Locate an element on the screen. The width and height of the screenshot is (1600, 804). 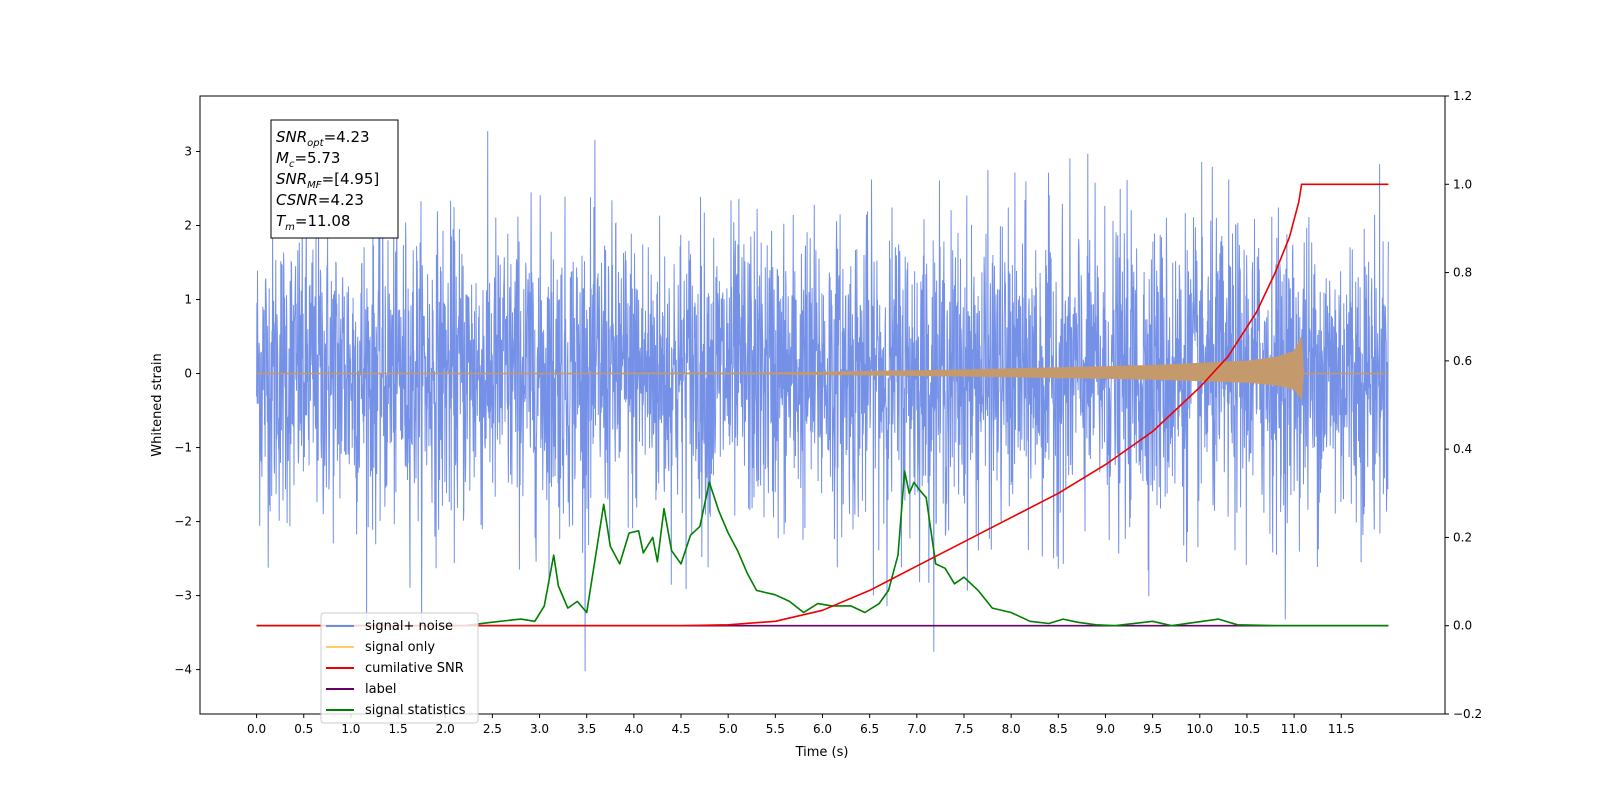
y-left-tick-label: 1 is located at coordinates (188, 300).